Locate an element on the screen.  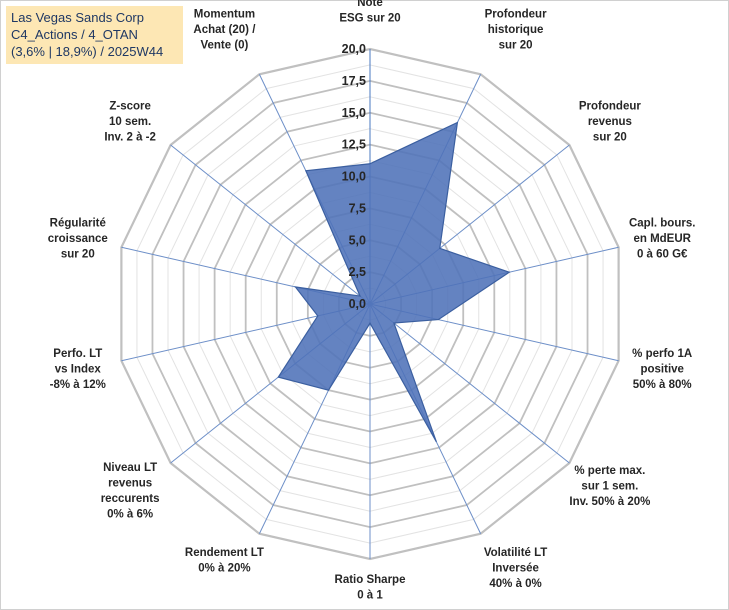
axis-label: Volatilité LT Inversée 40% à 0% is located at coordinates (515, 568).